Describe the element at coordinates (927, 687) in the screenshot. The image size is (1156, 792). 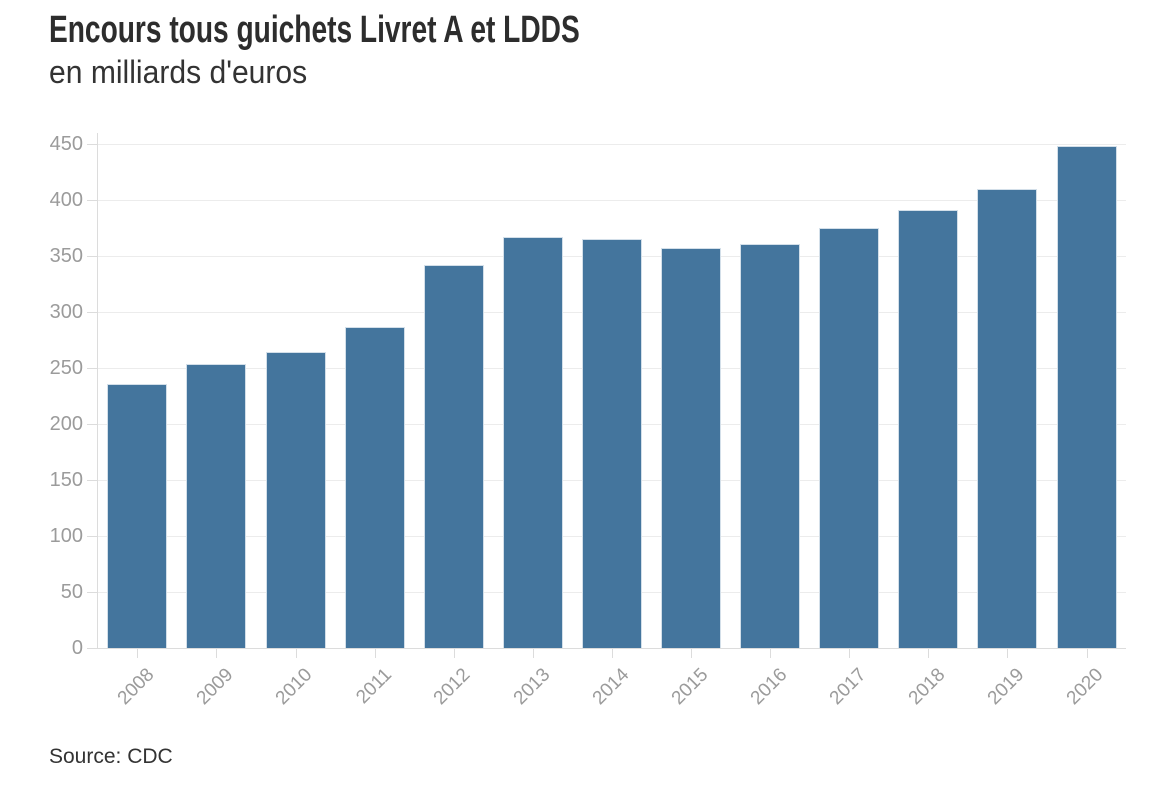
I see `x-axis-label-text: 2018` at that location.